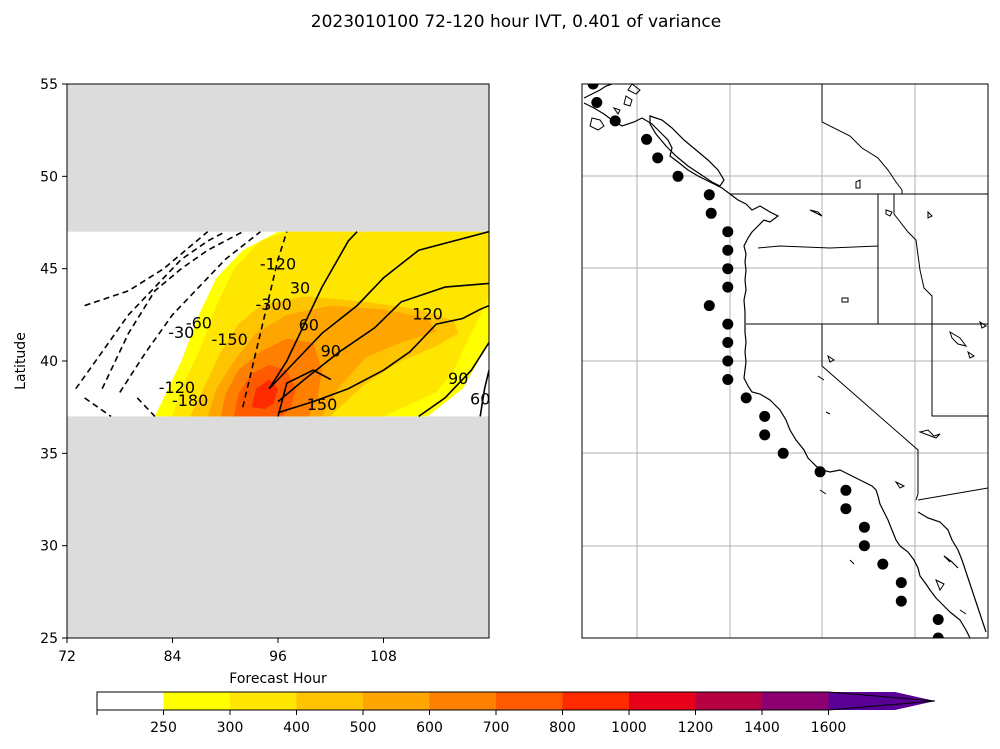 The image size is (1000, 749). What do you see at coordinates (296, 728) in the screenshot?
I see `colorbar-tick-label: 400` at bounding box center [296, 728].